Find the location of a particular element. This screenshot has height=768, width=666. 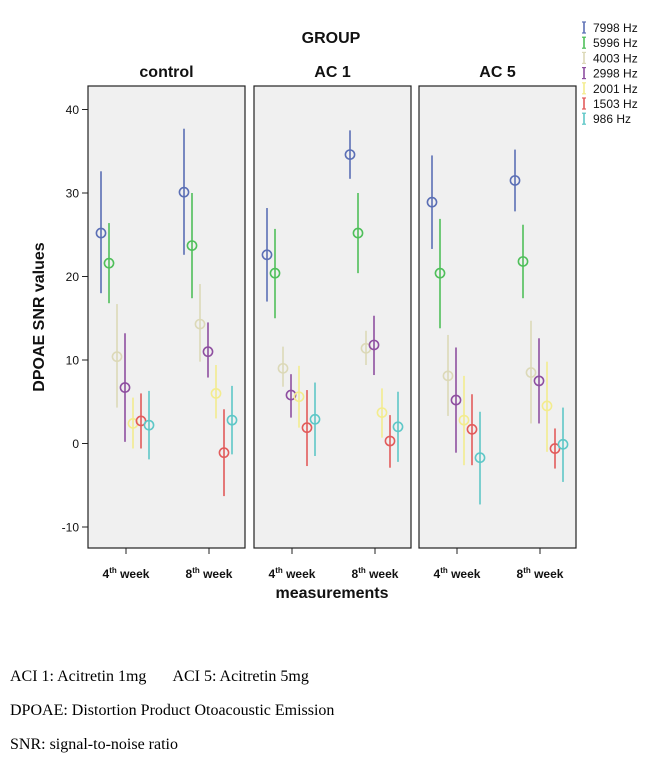

footnote-aci5: ACI 5: Acitretin 5mg is located at coordinates (240, 676).